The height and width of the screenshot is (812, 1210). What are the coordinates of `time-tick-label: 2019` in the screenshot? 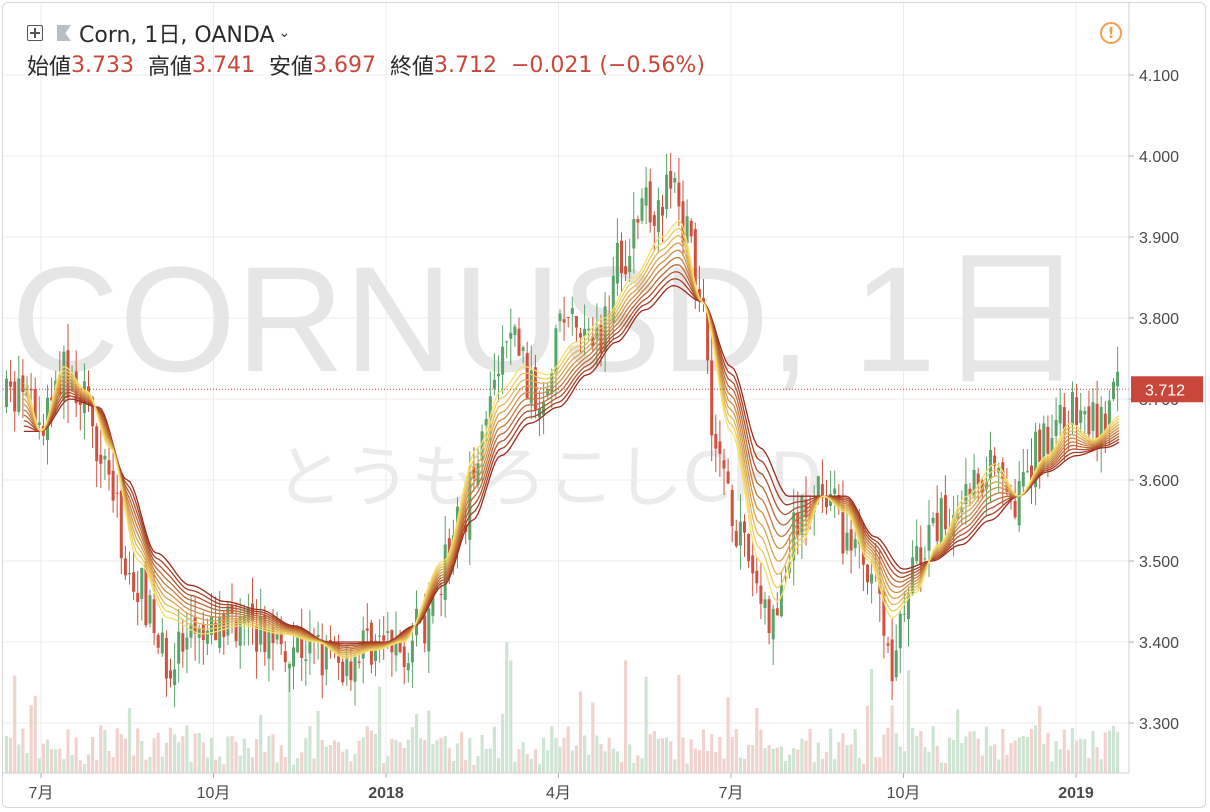 It's located at (1076, 793).